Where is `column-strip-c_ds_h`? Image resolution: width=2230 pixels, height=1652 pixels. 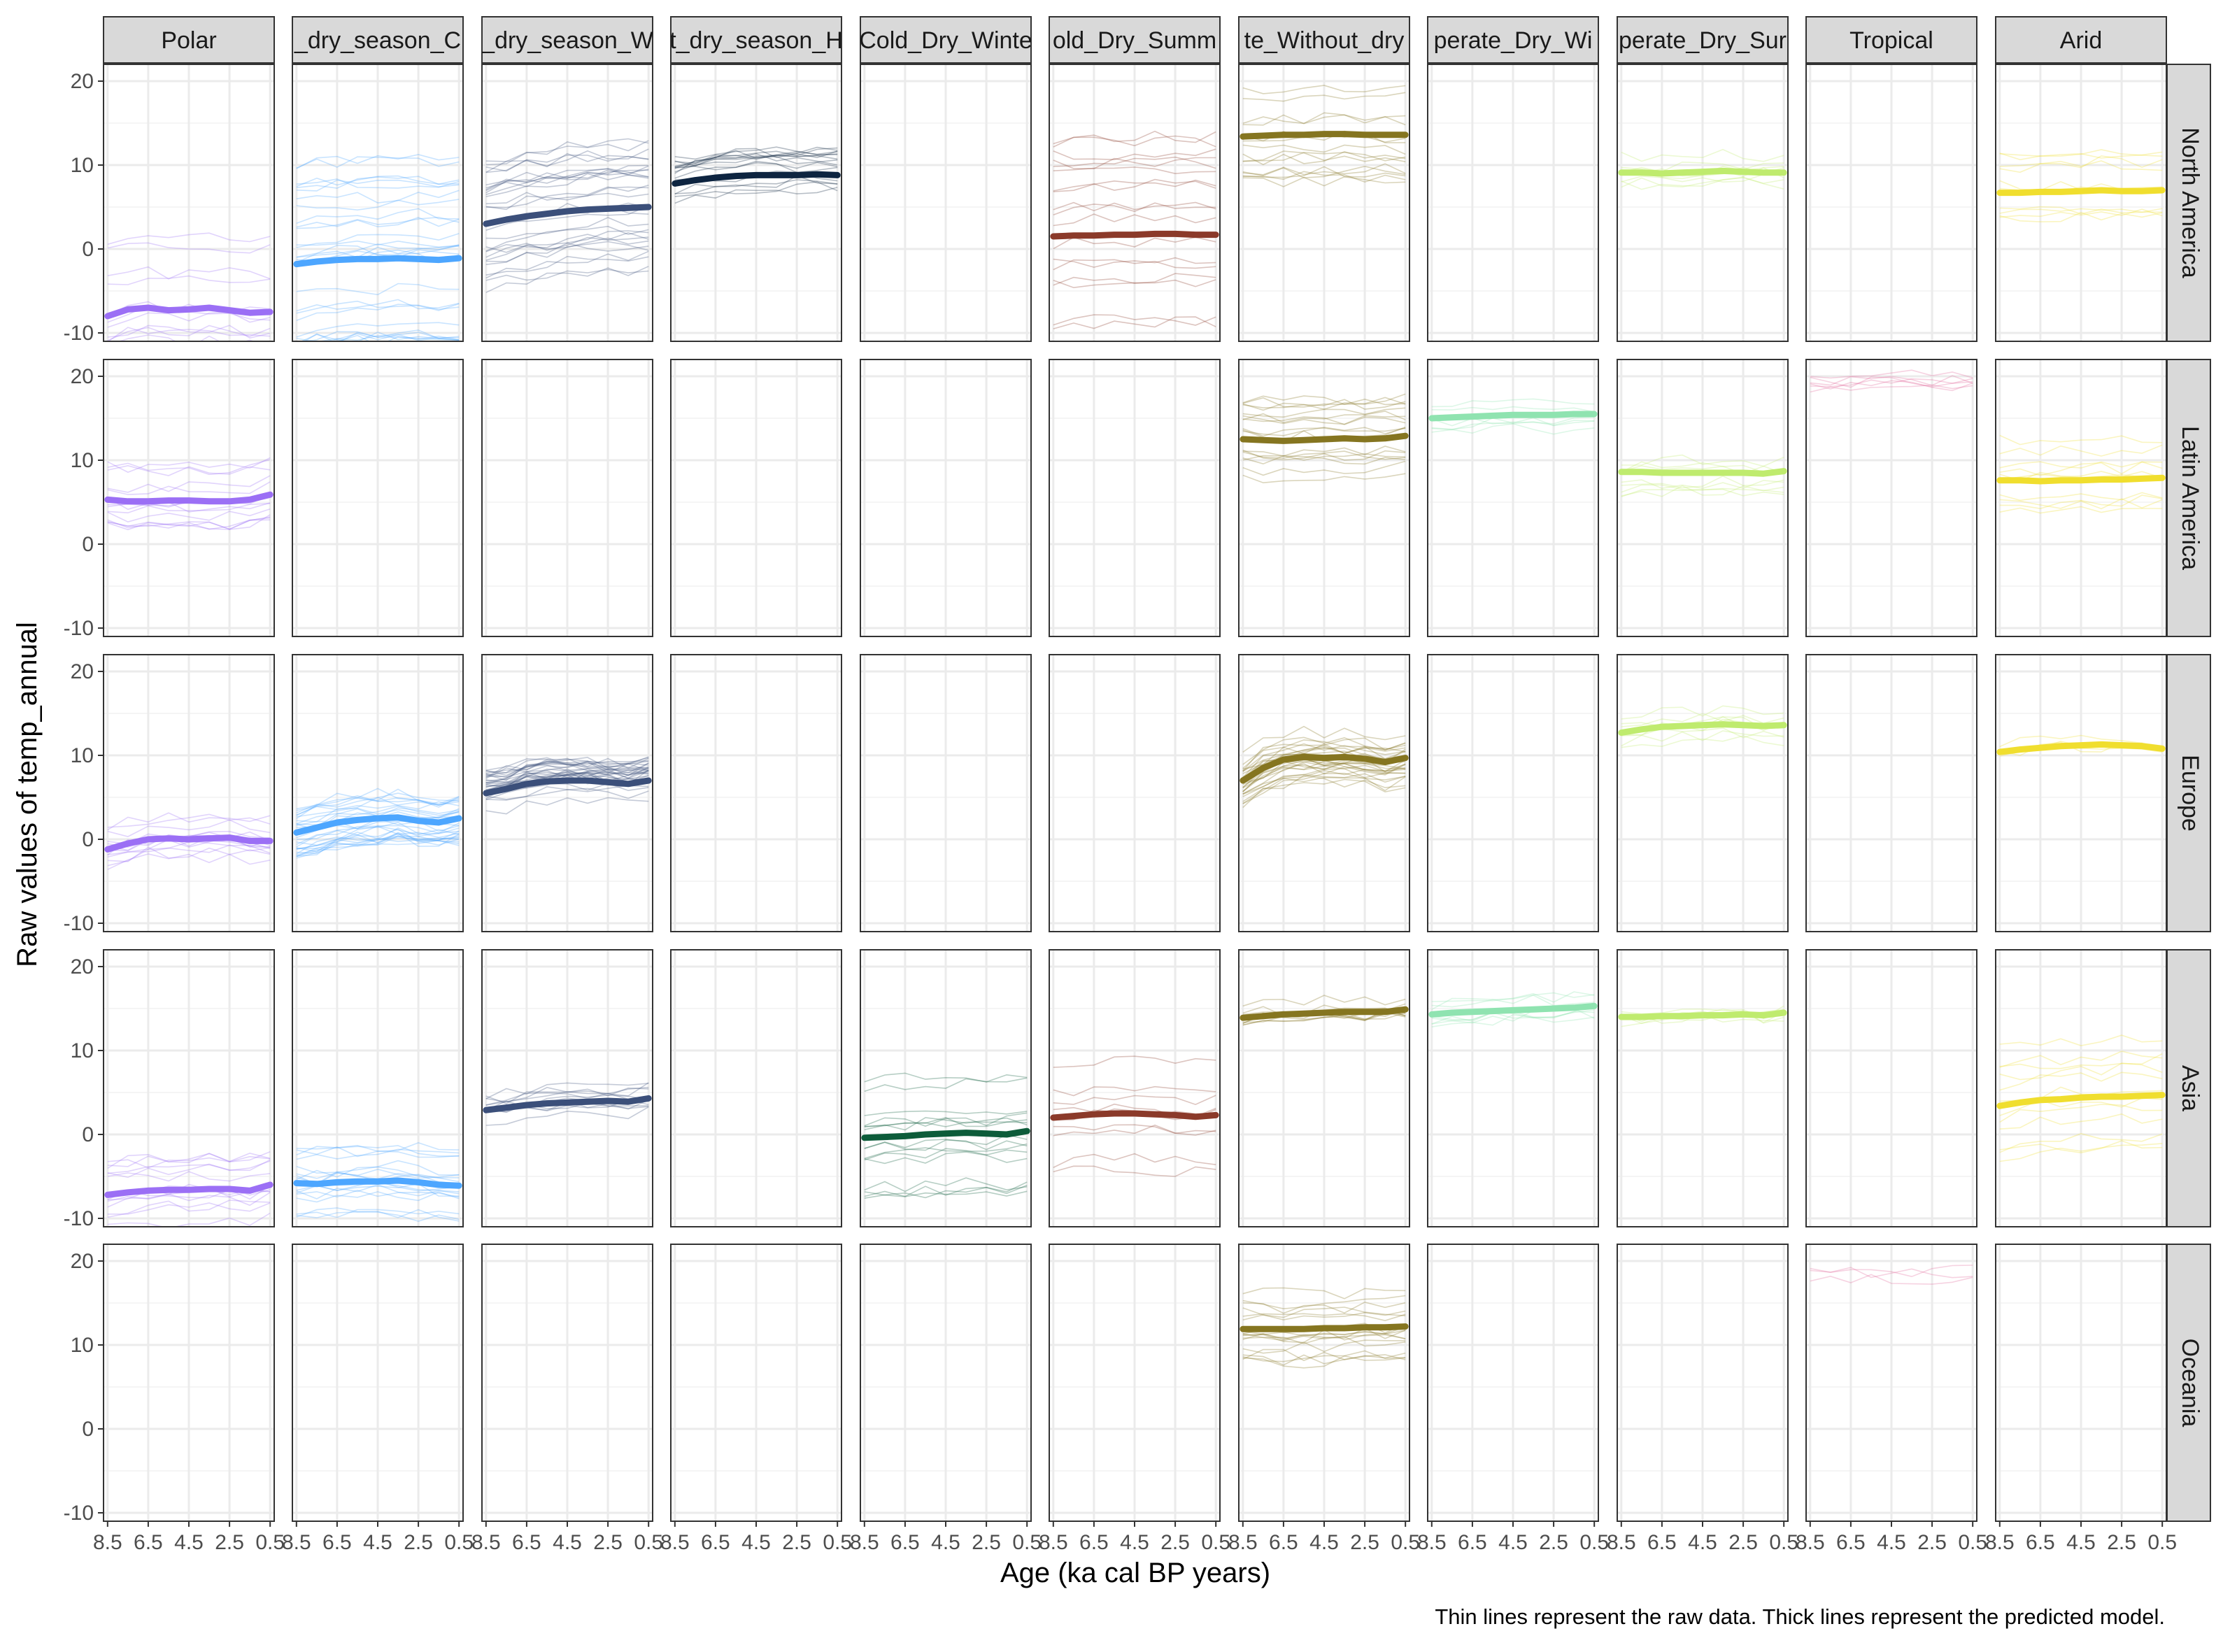 column-strip-c_ds_h is located at coordinates (756, 40).